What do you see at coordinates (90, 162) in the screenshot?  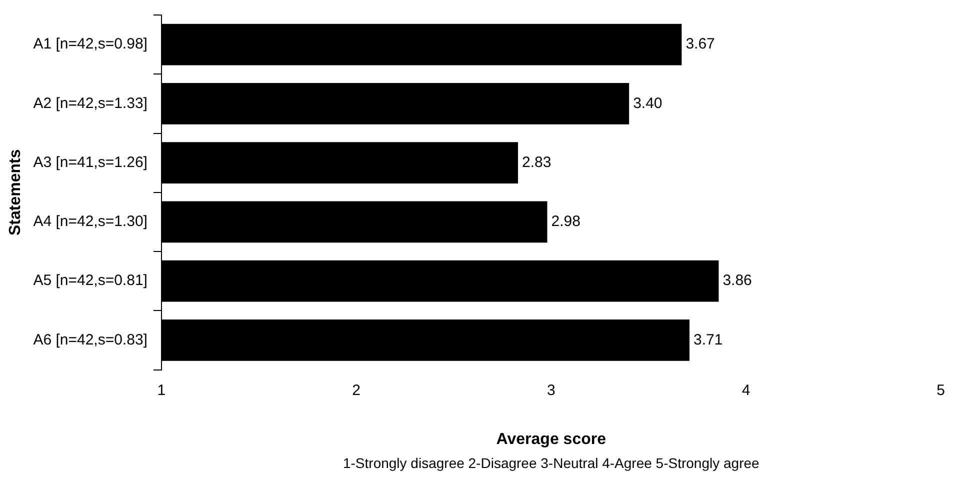 I see `y-tick-label: A3 [n=41,s=1.26]` at bounding box center [90, 162].